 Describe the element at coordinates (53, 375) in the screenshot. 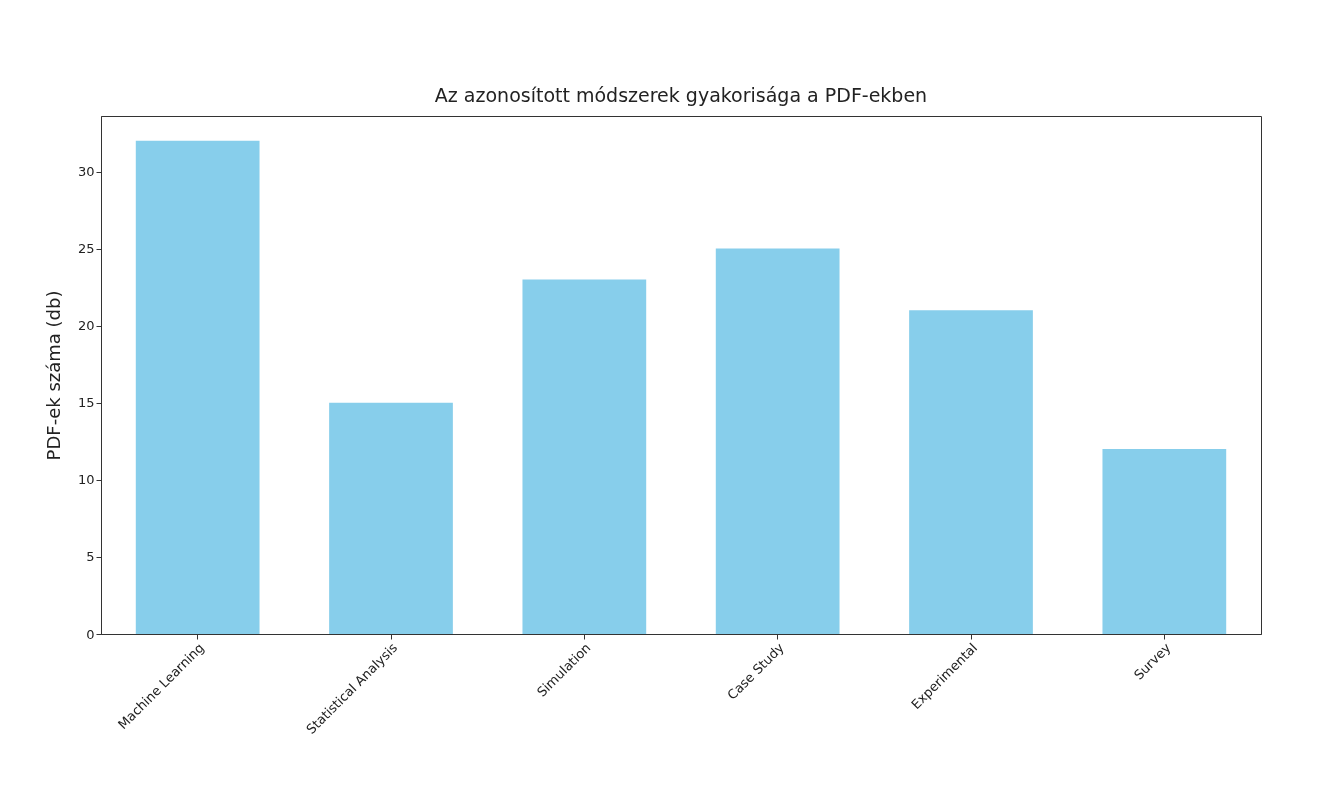

I see `y-axis-title: PDF-ek száma (db)` at that location.